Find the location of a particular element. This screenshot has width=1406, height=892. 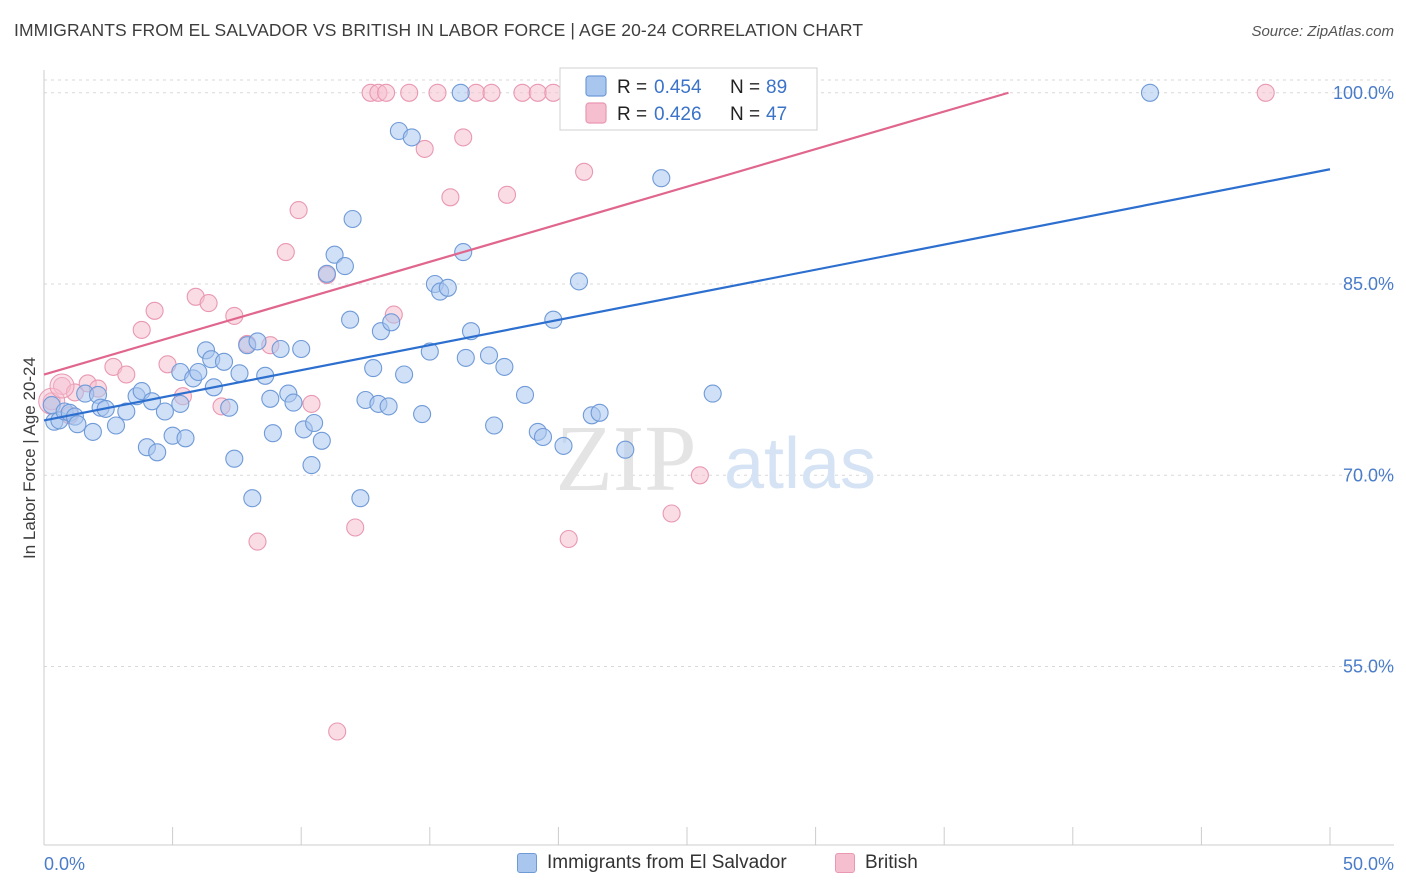

x-tick-label-max: 50.0% is located at coordinates (1368, 864).